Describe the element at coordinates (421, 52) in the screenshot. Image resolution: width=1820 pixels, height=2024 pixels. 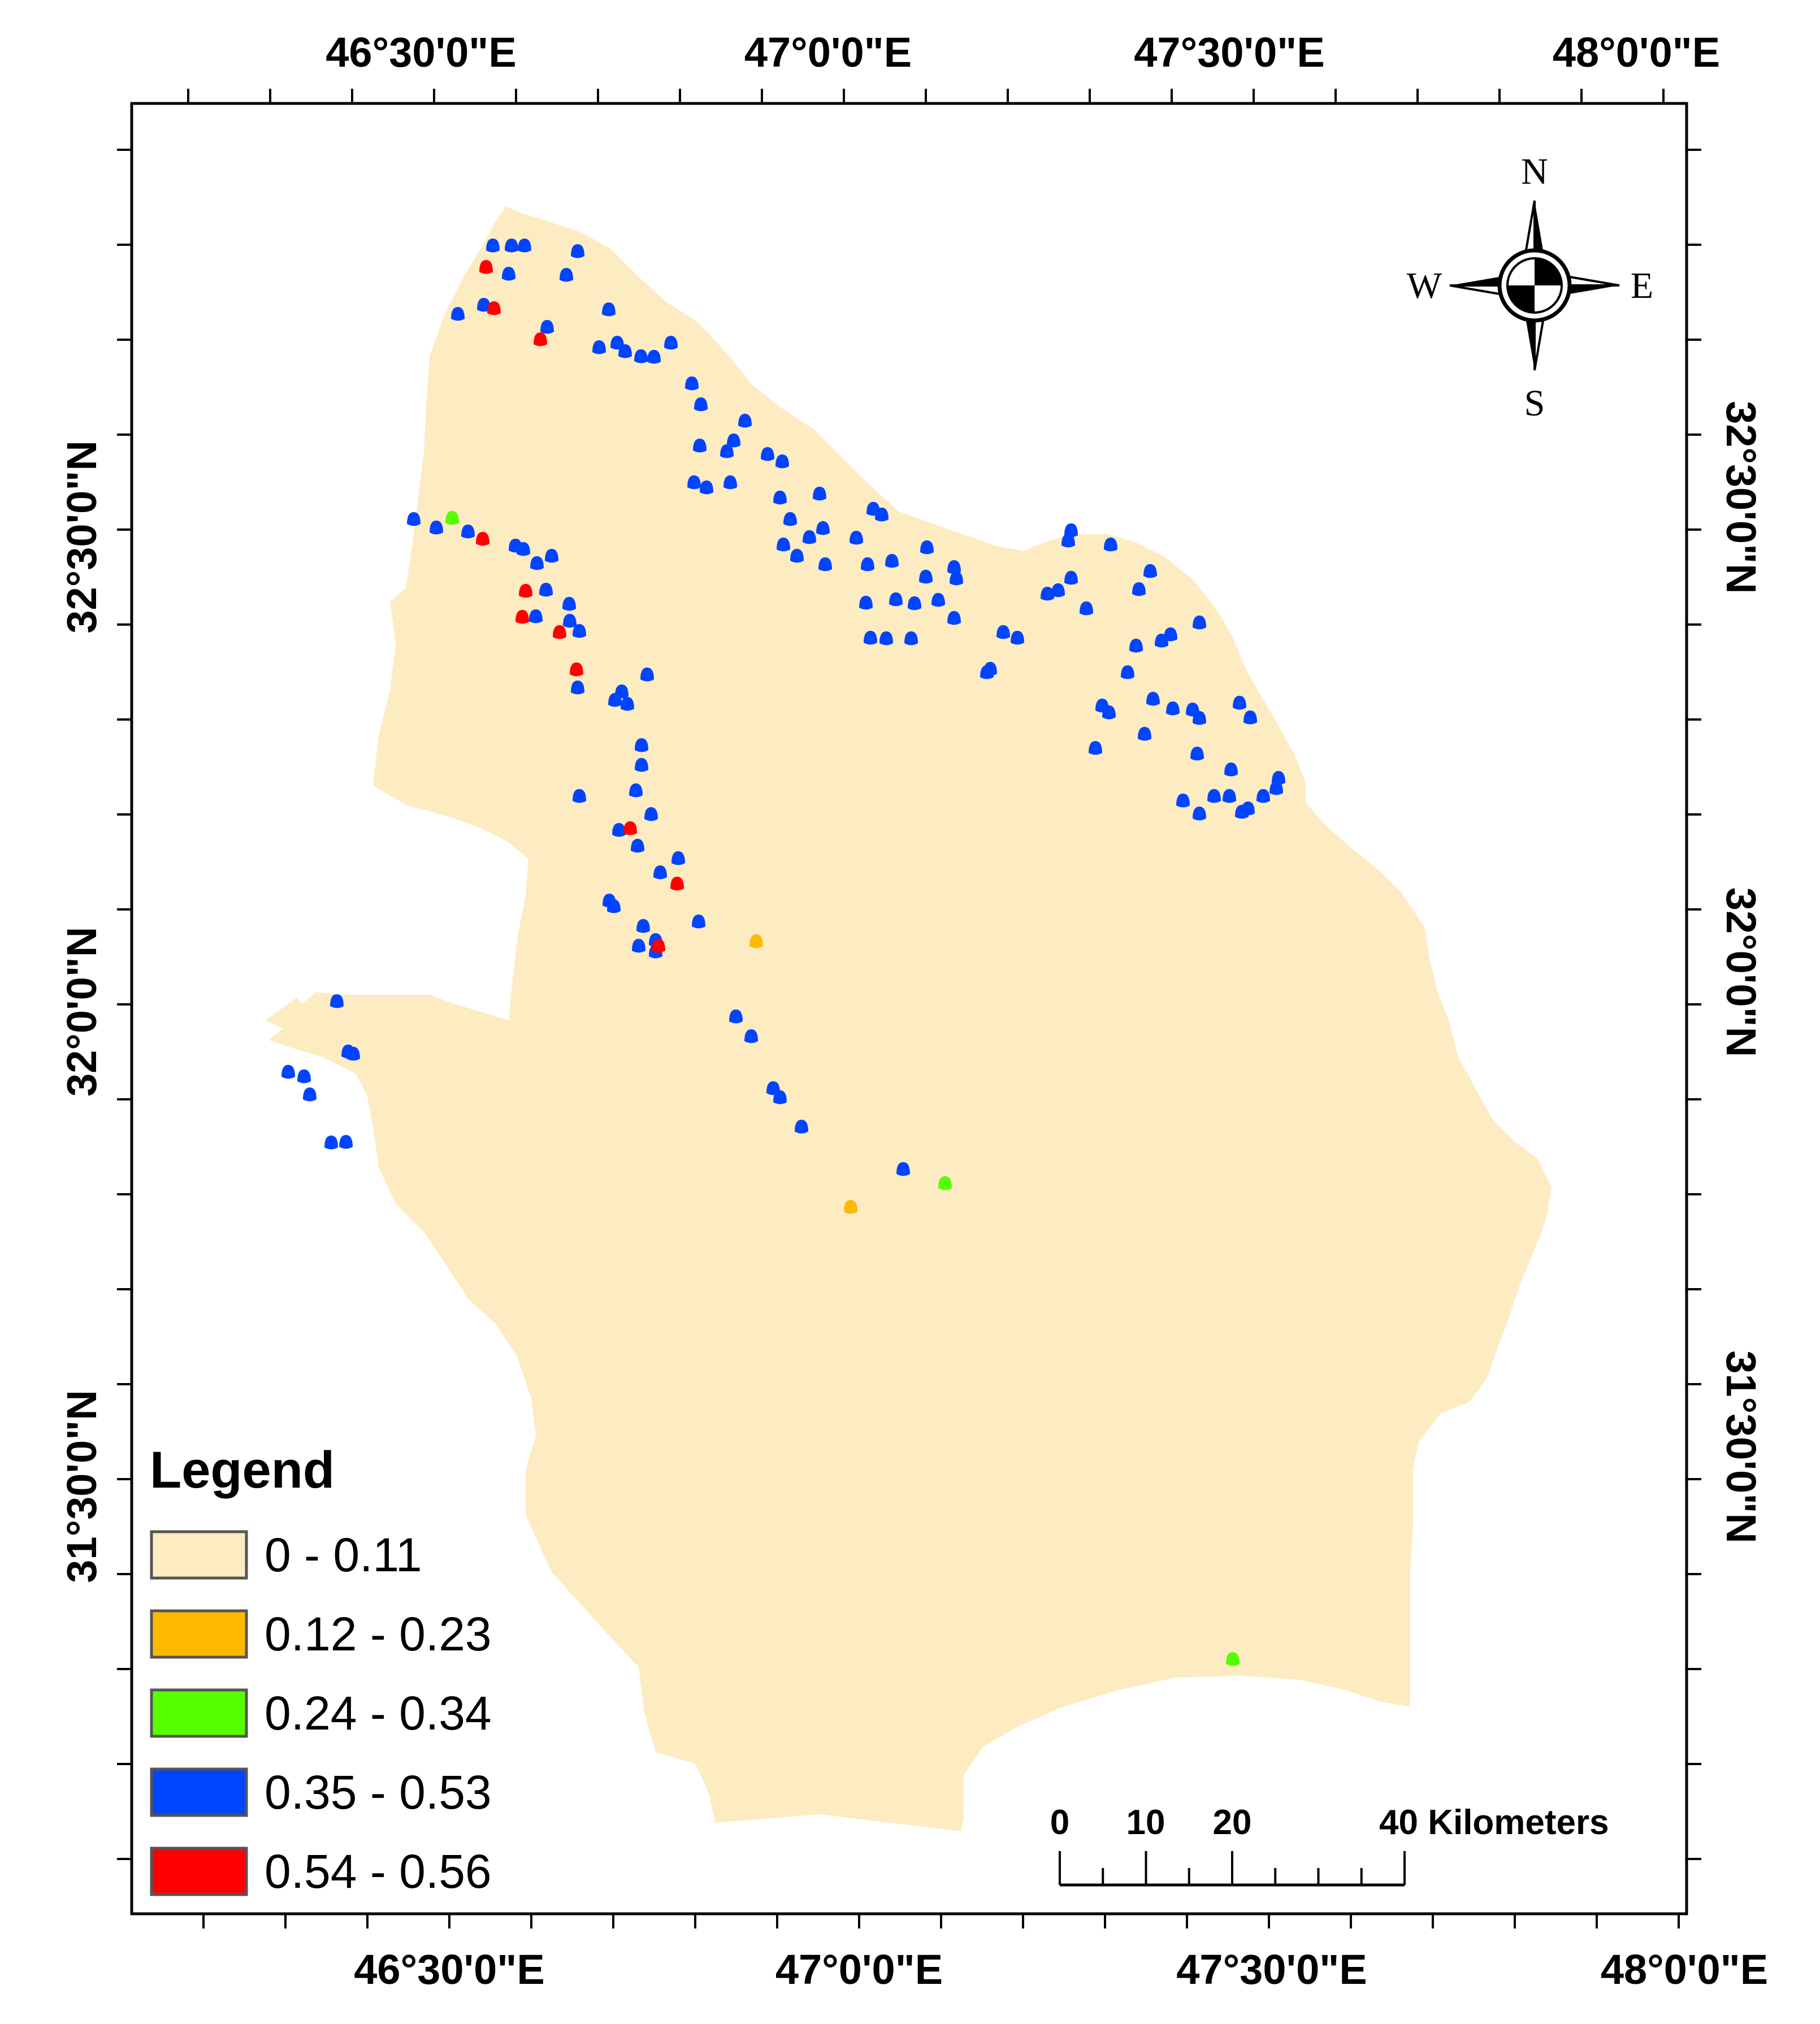
I see `lon-label-top: 46°30'0"E` at that location.